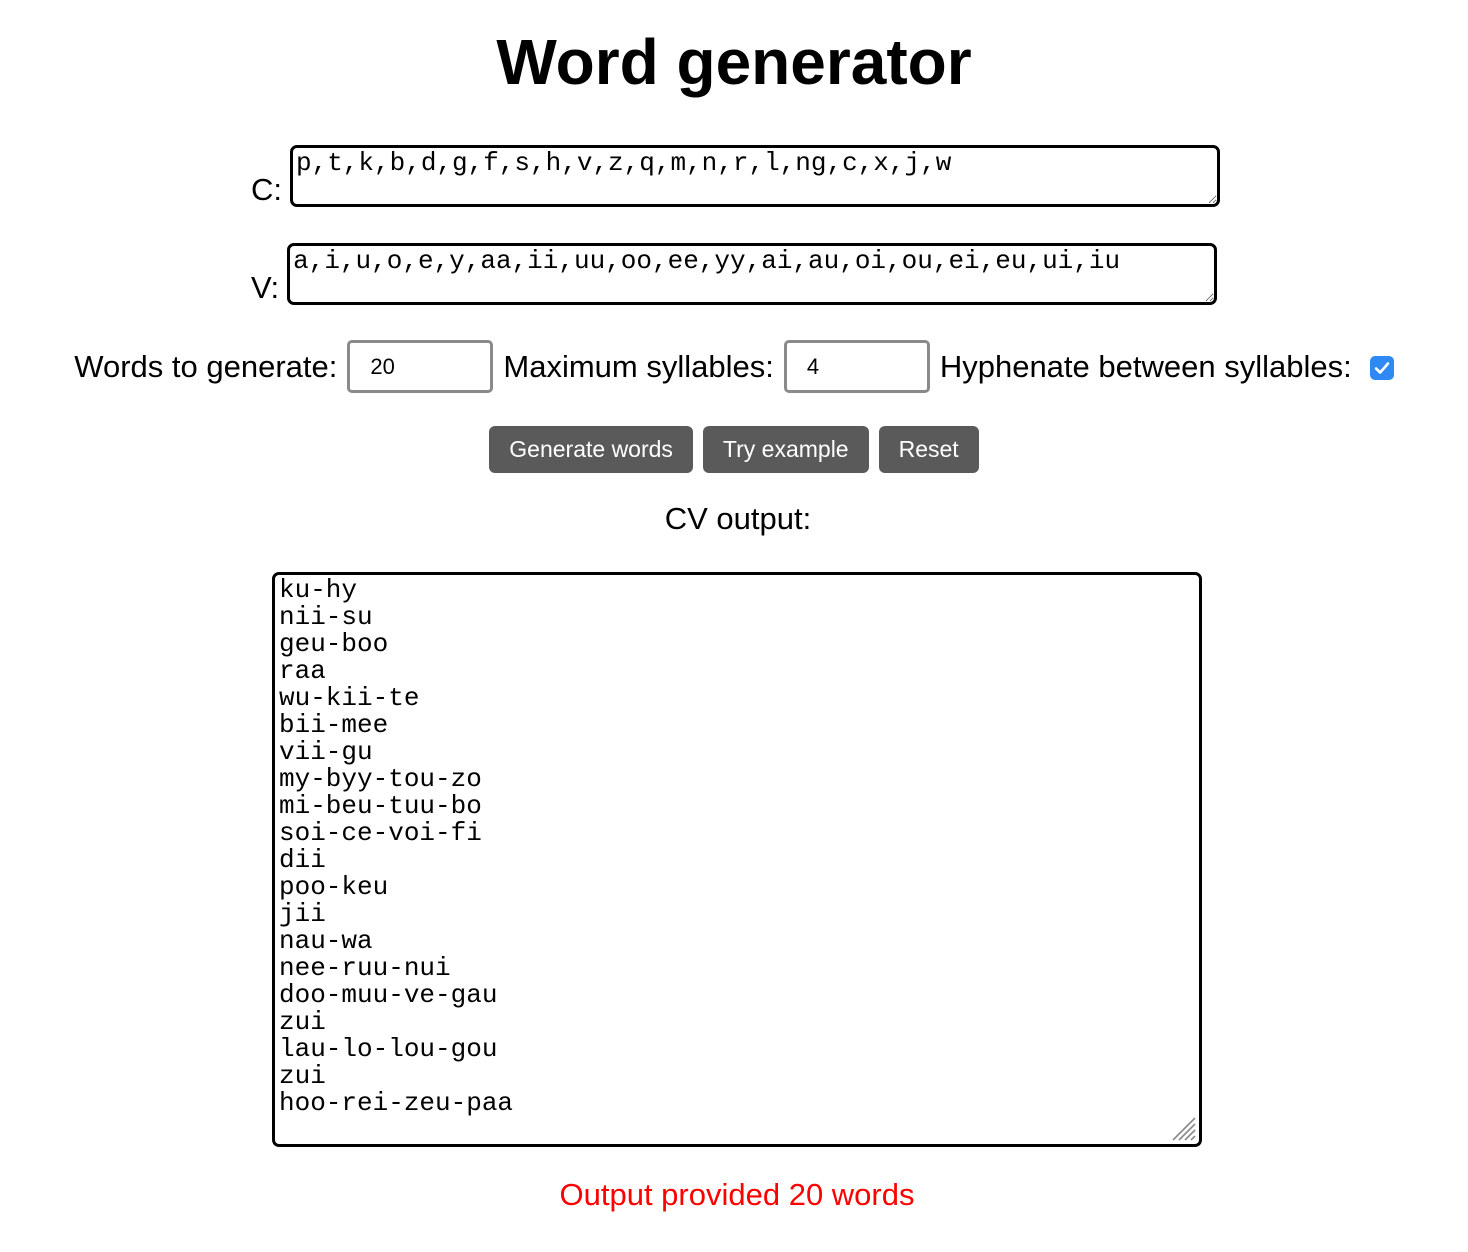 Image resolution: width=1468 pixels, height=1252 pixels. What do you see at coordinates (326, 617) in the screenshot?
I see `output-word: nii-su` at bounding box center [326, 617].